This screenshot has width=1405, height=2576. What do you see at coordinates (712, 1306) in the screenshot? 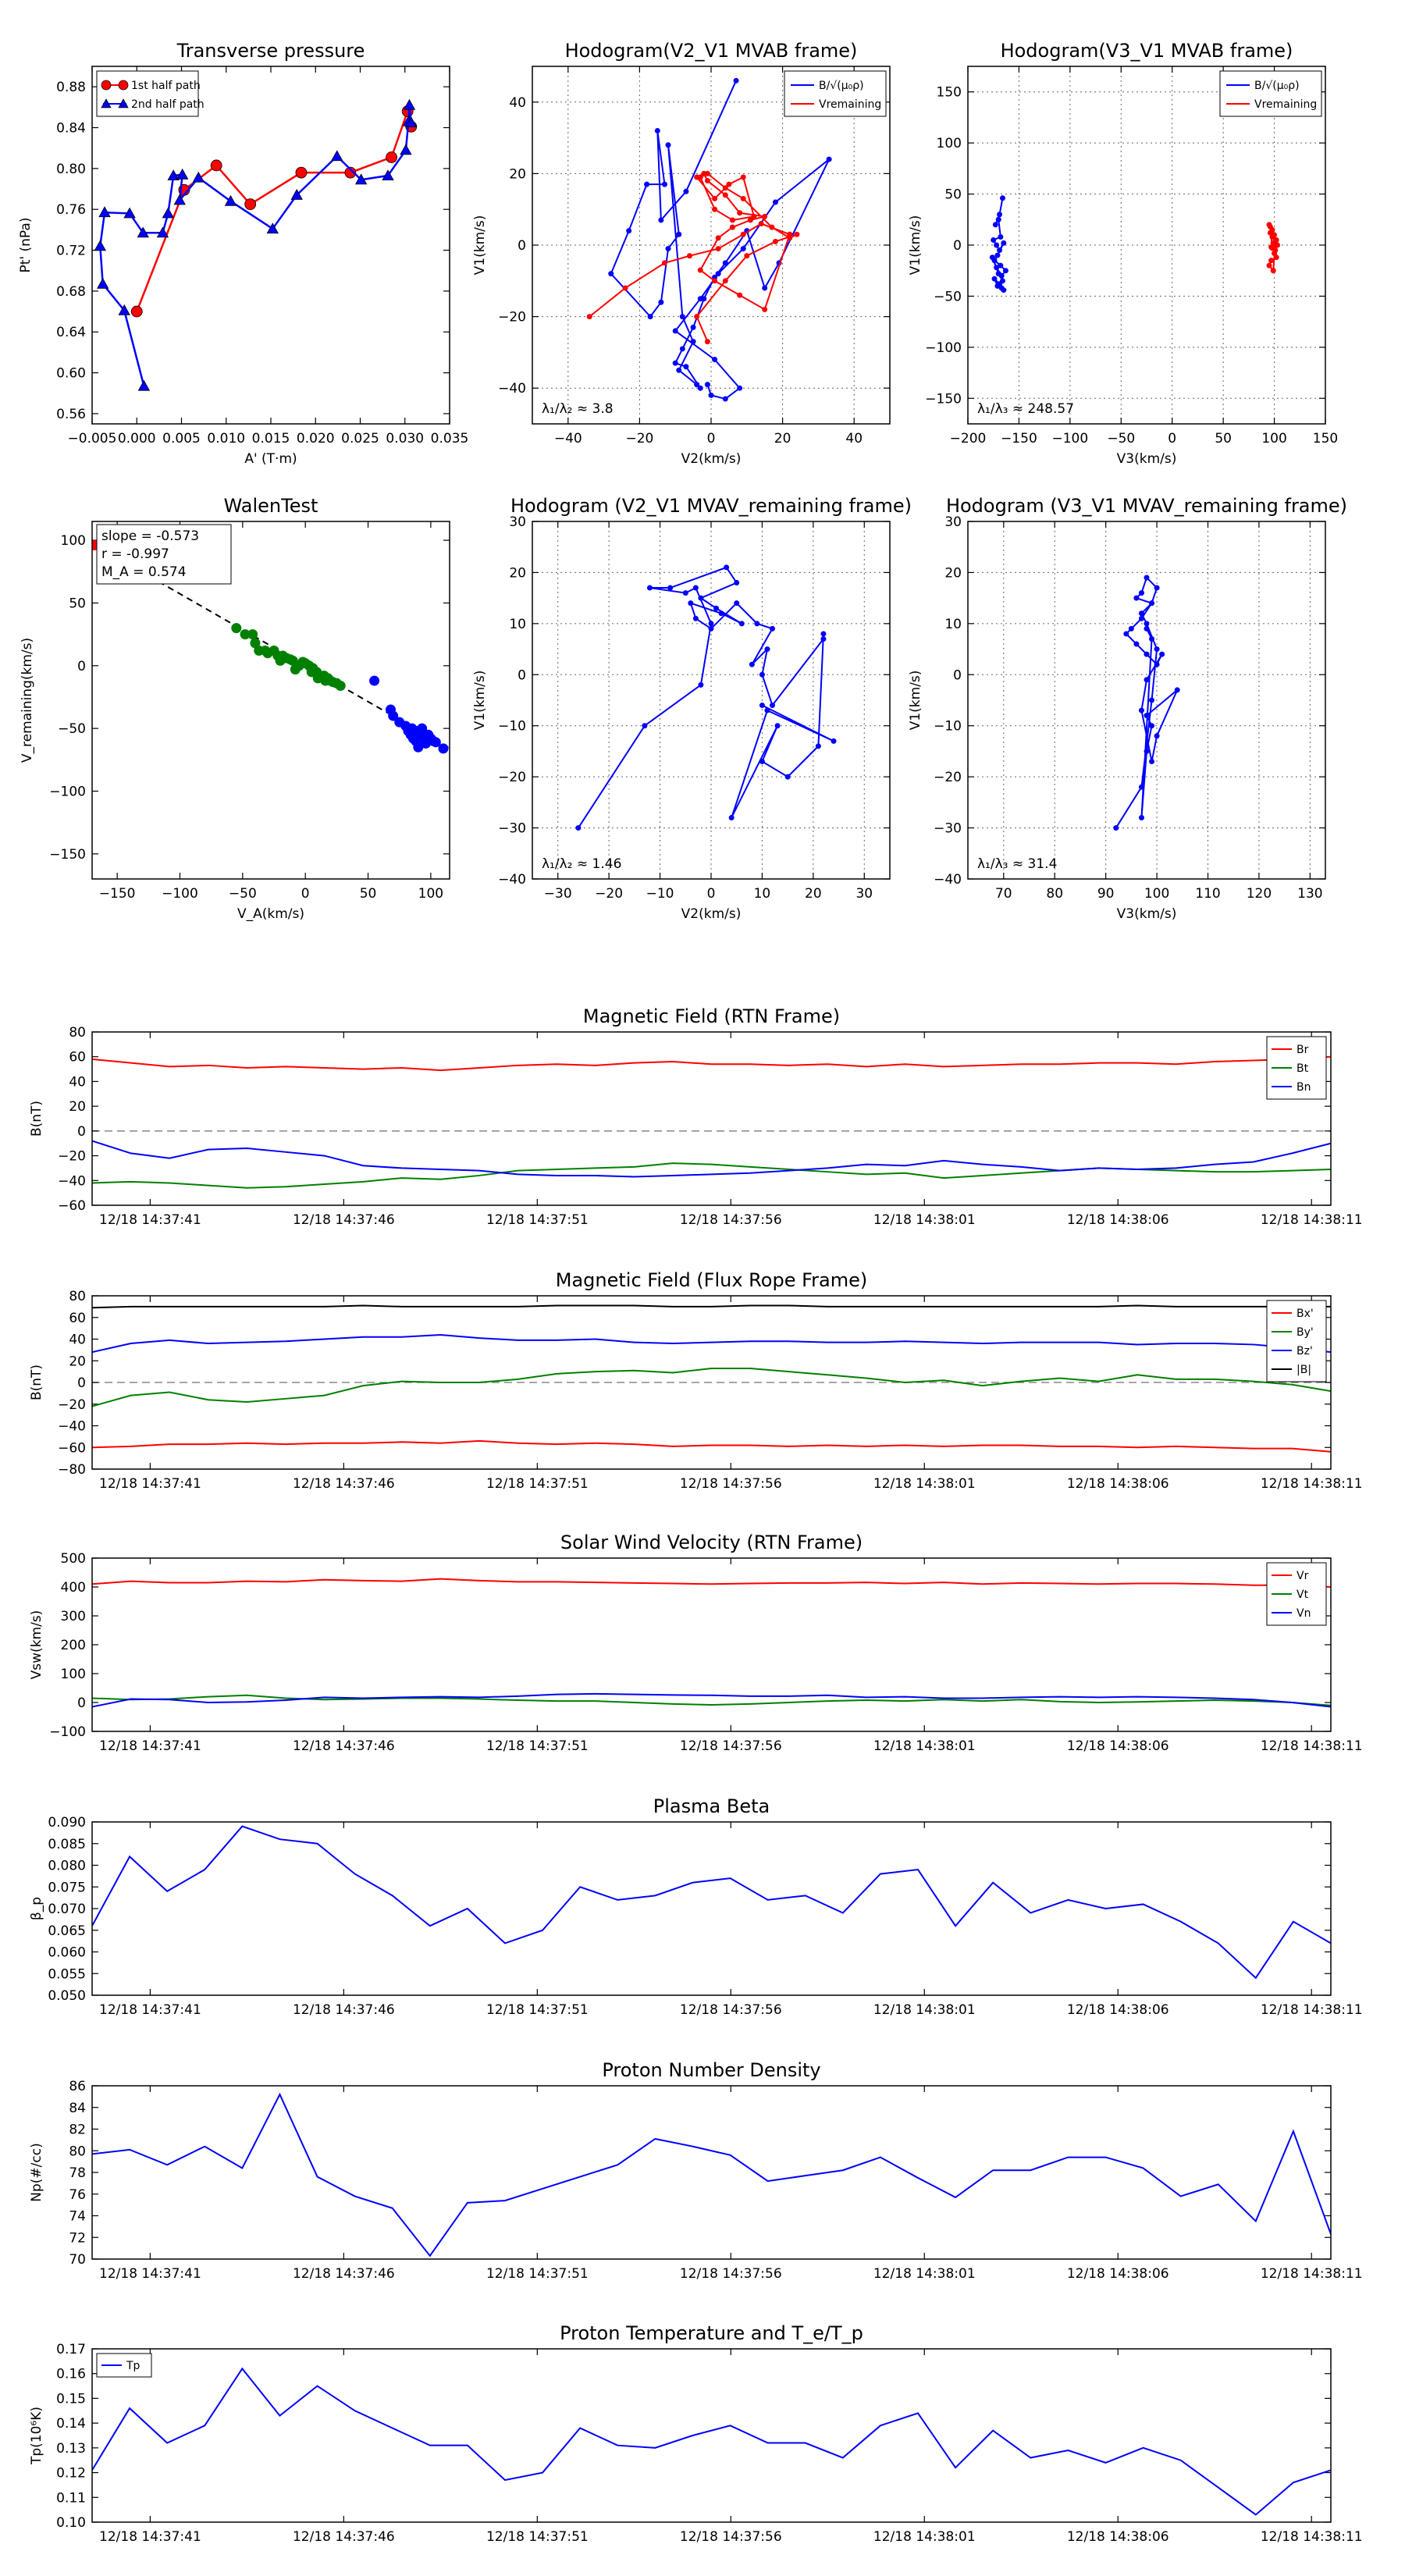
I see `series-line-|B|` at bounding box center [712, 1306].